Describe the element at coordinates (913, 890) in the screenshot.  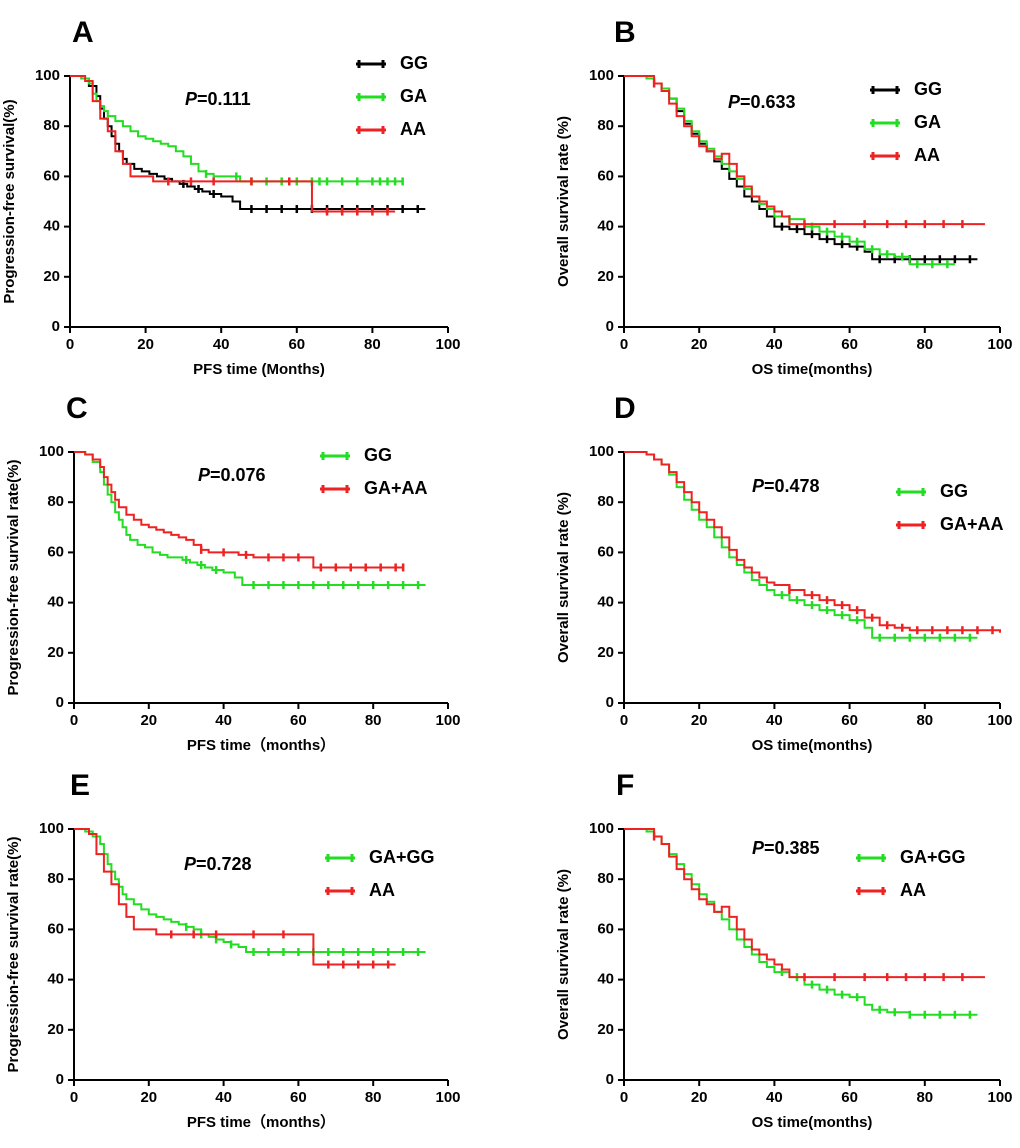
I see `legend-label: AA` at that location.